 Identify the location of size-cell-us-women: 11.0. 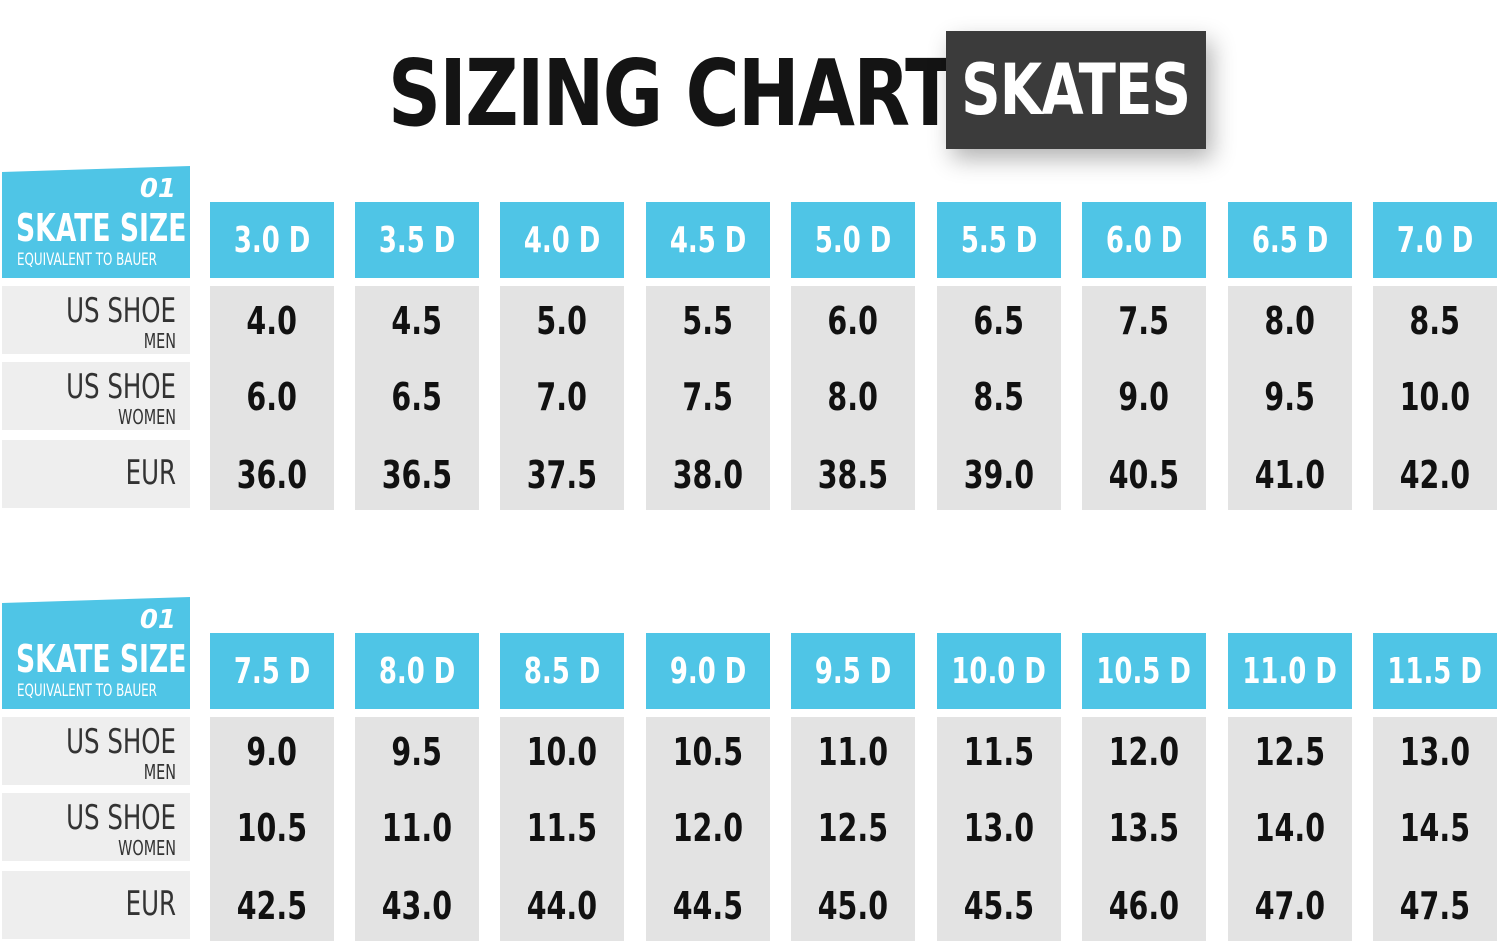
(417, 828).